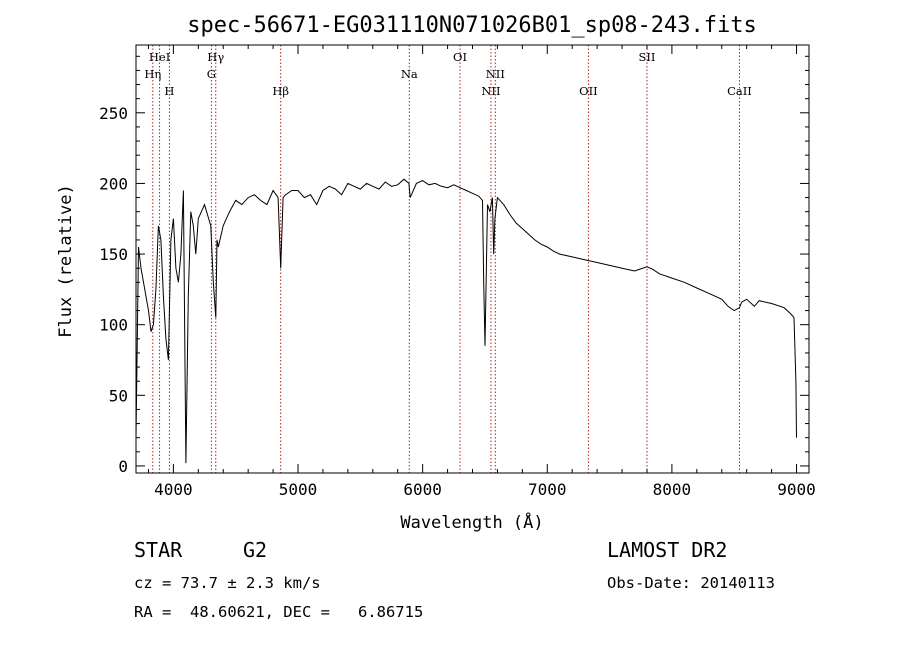  What do you see at coordinates (152, 74) in the screenshot?
I see `marker-label-0: Hη` at bounding box center [152, 74].